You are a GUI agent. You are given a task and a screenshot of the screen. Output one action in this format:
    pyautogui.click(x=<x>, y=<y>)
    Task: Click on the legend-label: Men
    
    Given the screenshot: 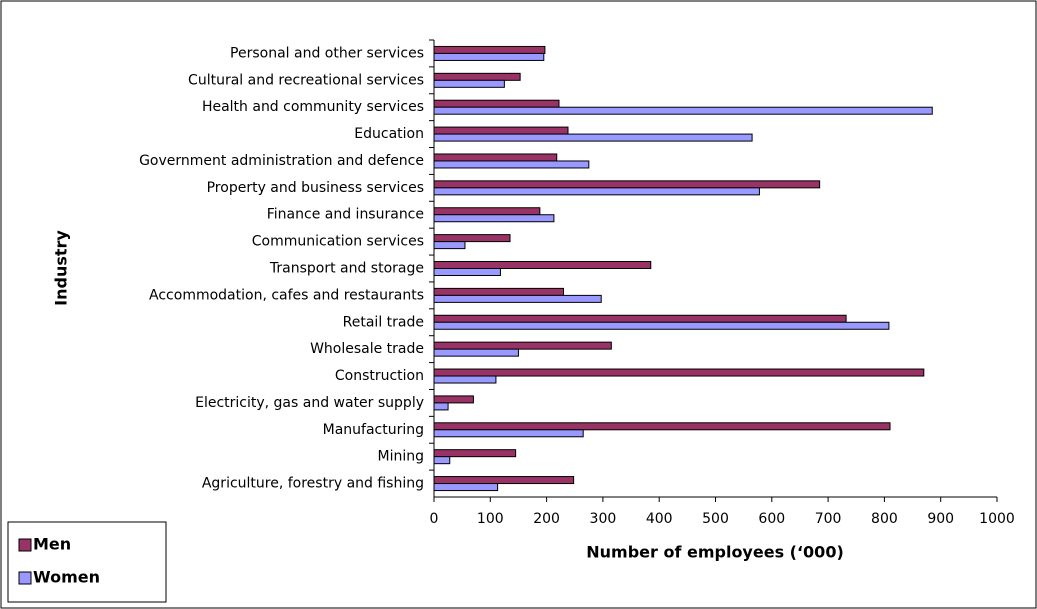 What is the action you would take?
    pyautogui.click(x=52, y=544)
    